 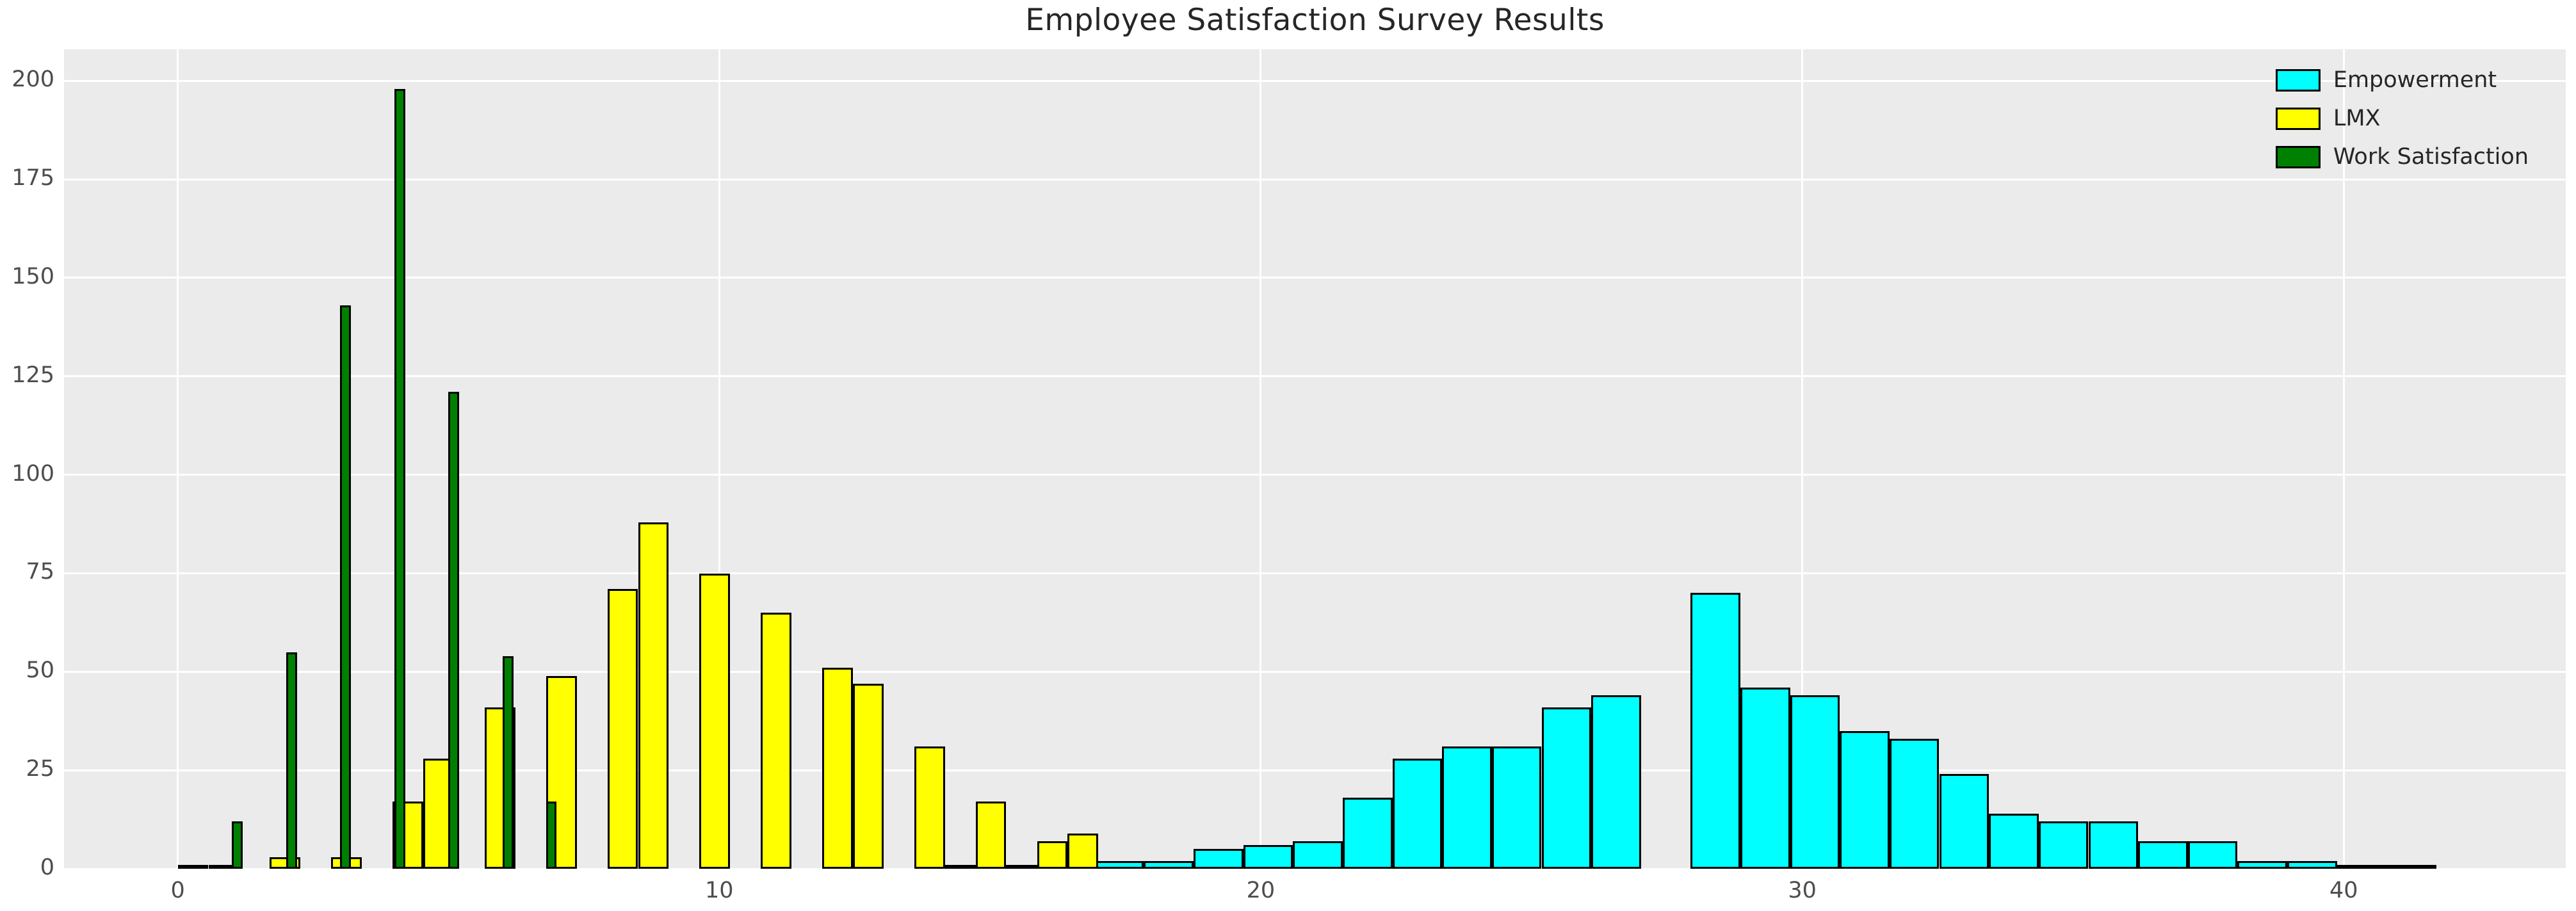 I want to click on legend-entry-empowerment: Empowerment, so click(x=2402, y=80).